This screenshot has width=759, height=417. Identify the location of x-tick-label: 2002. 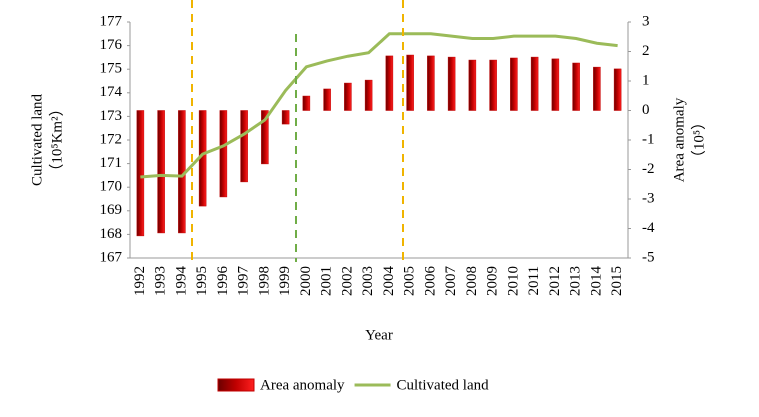
(347, 281).